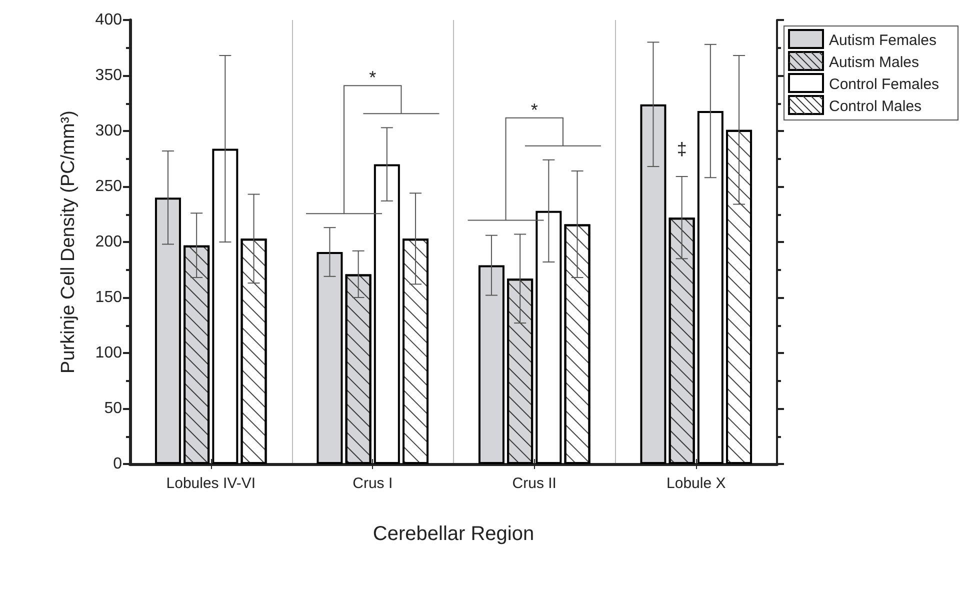 The height and width of the screenshot is (599, 960). What do you see at coordinates (372, 483) in the screenshot?
I see `x-tick-label: Crus I` at bounding box center [372, 483].